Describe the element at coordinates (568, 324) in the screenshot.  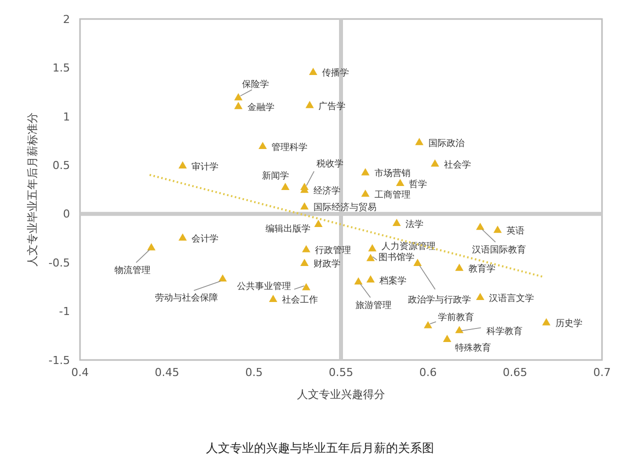
I see `data-label: 历史学` at that location.